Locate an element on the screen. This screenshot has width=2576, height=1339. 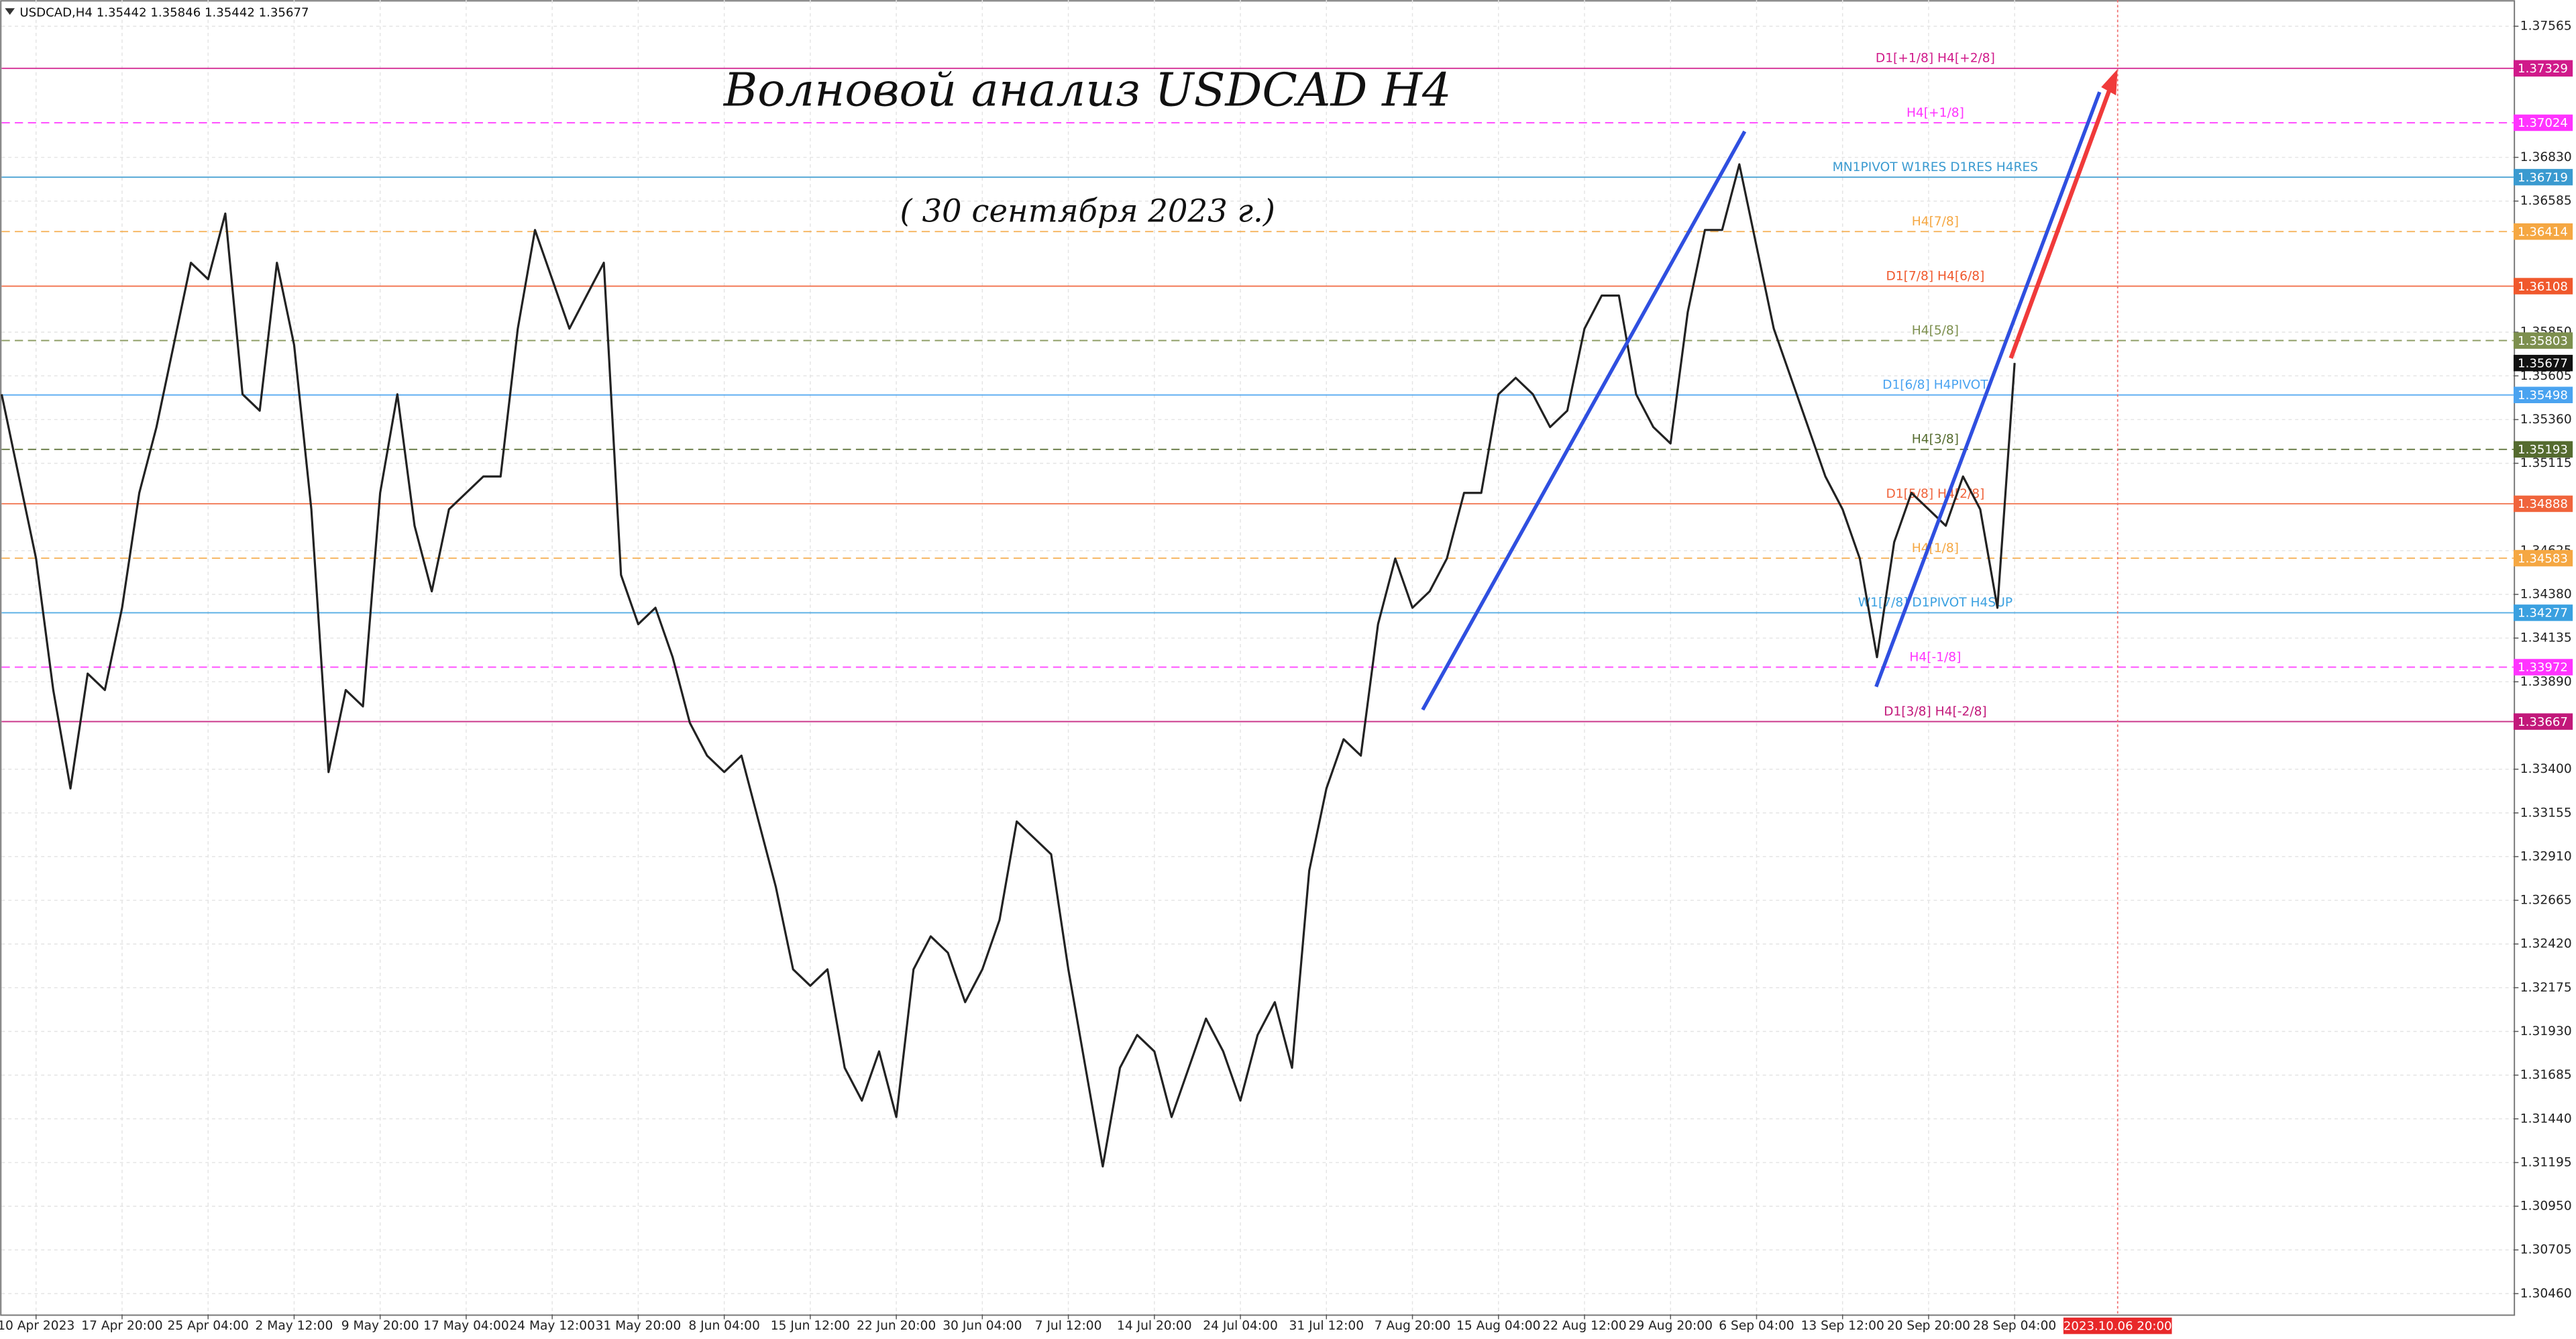
price-box-label: 1.34583 is located at coordinates (2543, 558).